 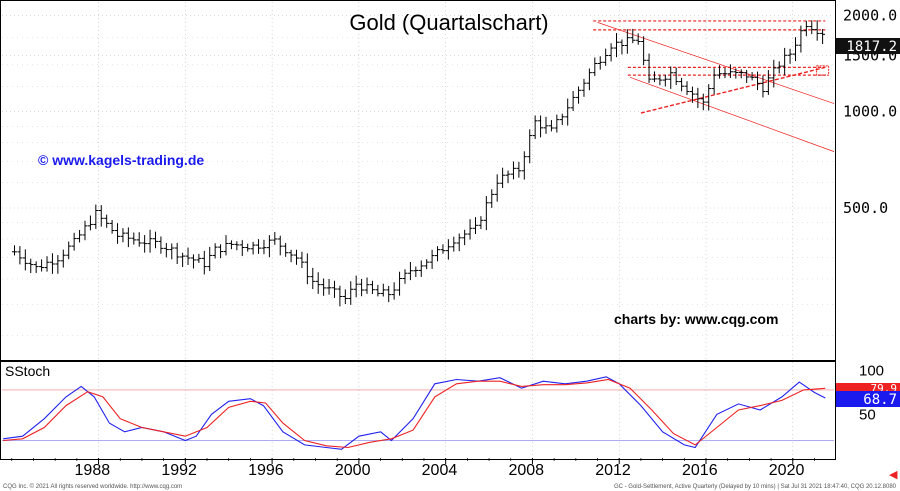 I want to click on annotation-layer, so click(x=714, y=86).